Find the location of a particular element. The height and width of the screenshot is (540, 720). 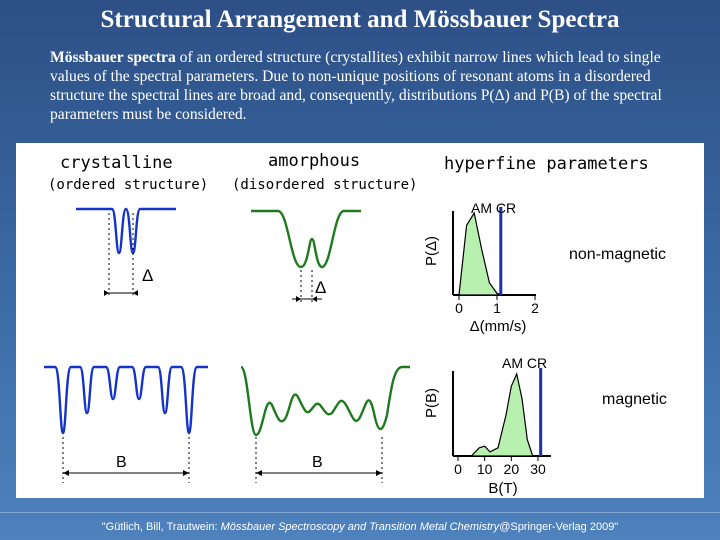

amorphous-delta-label: Δ is located at coordinates (320, 287).